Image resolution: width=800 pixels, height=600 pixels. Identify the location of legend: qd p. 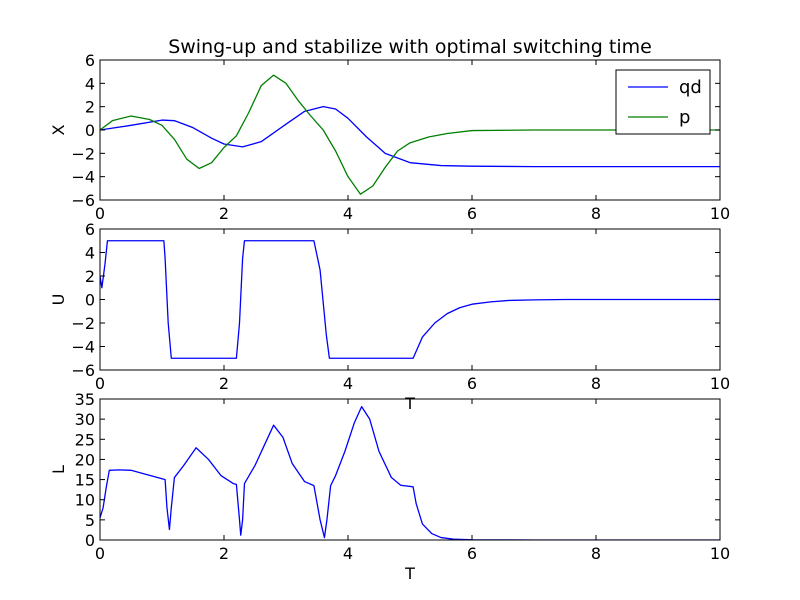
(663, 102).